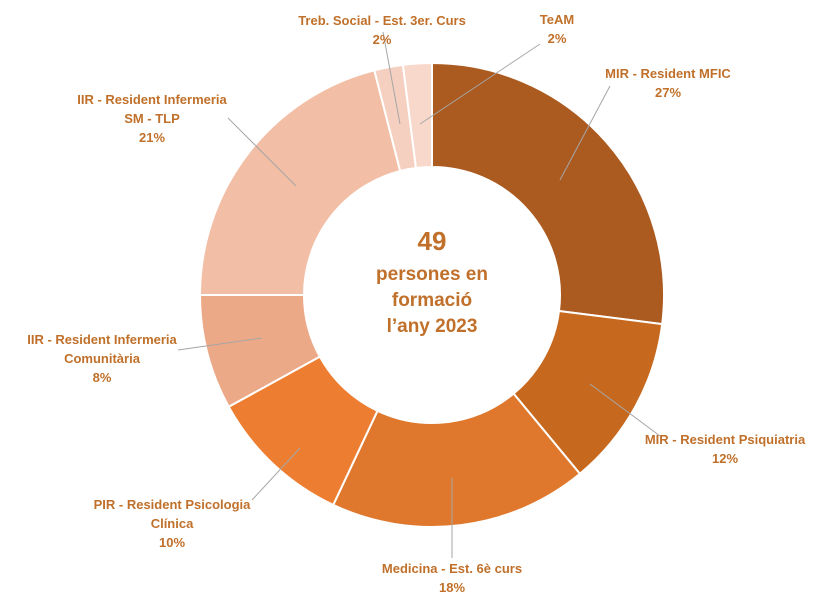 Image resolution: width=837 pixels, height=596 pixels. I want to click on slice-name-5: SM - TLP, so click(152, 118).